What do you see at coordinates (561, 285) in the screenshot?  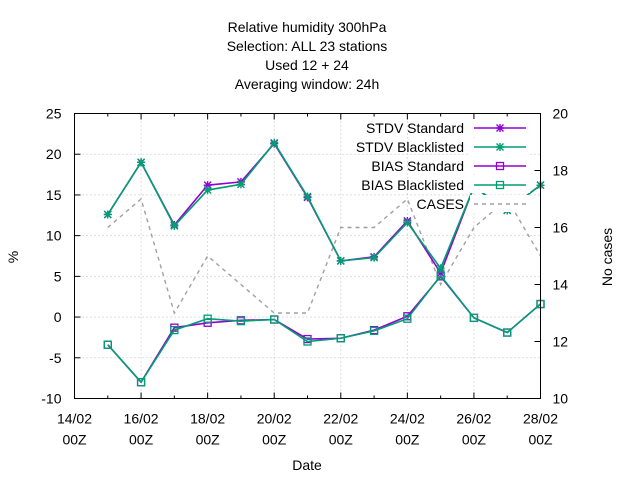 I see `y2-tick-label: 14` at bounding box center [561, 285].